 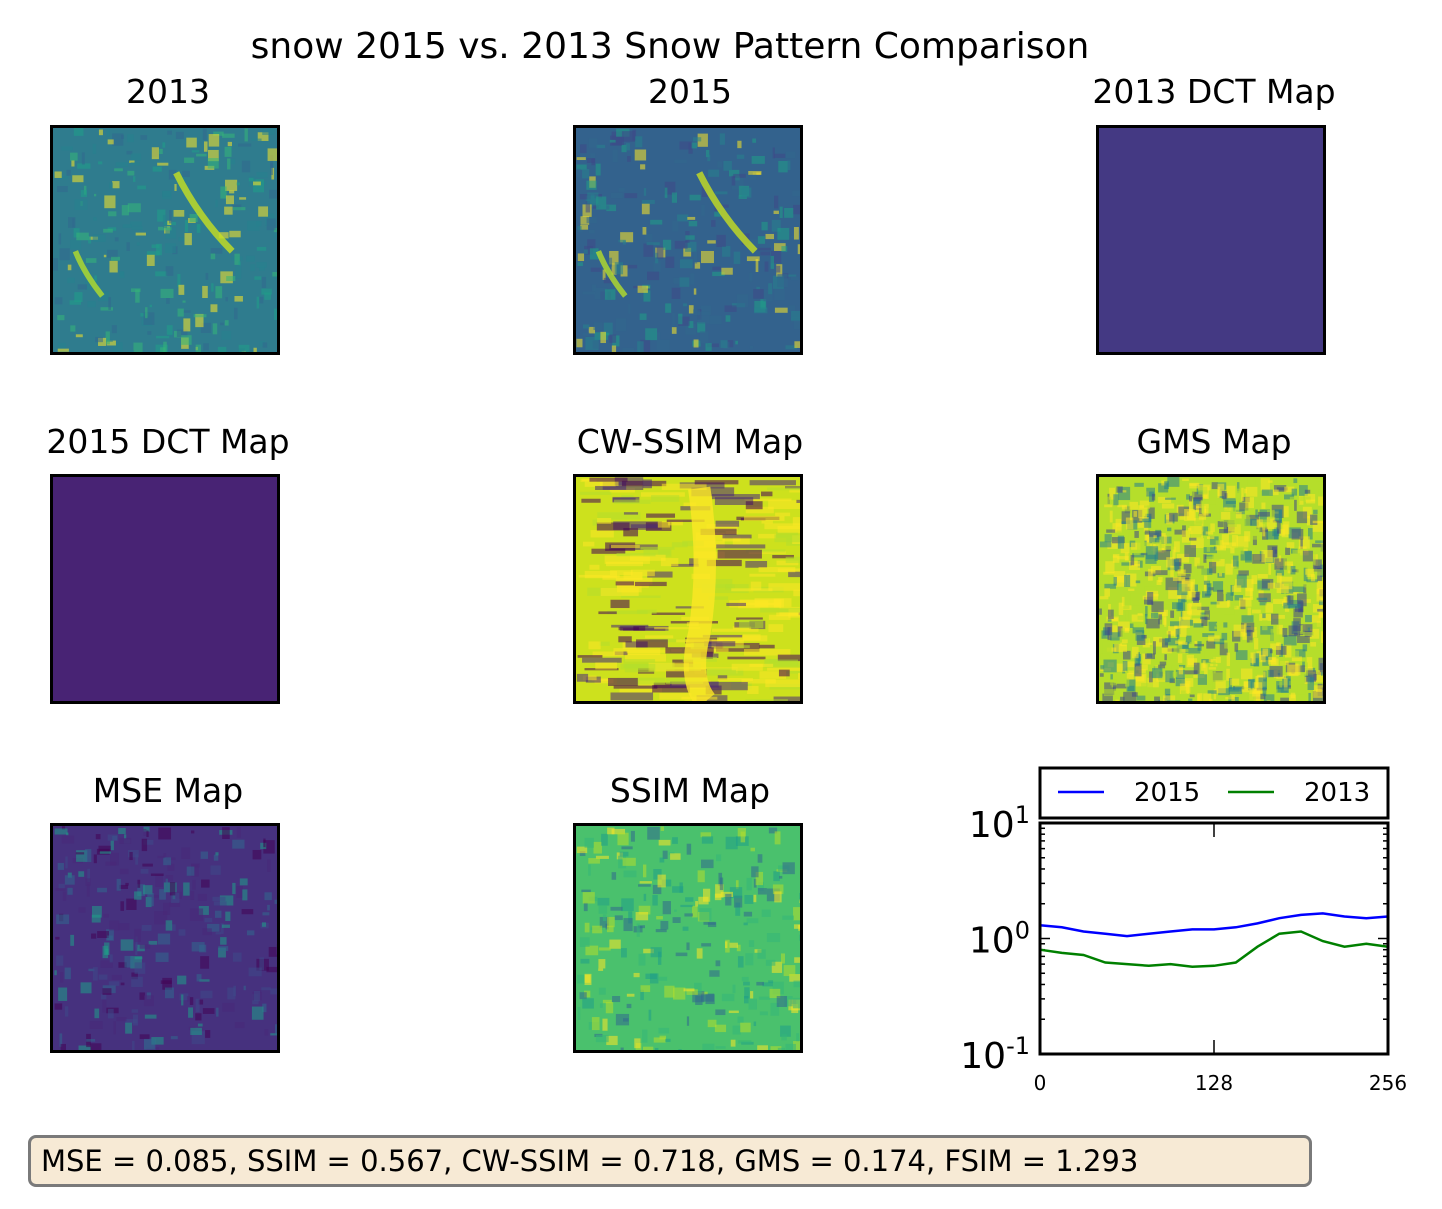 What do you see at coordinates (690, 91) in the screenshot?
I see `panel-title-2015: 2015` at bounding box center [690, 91].